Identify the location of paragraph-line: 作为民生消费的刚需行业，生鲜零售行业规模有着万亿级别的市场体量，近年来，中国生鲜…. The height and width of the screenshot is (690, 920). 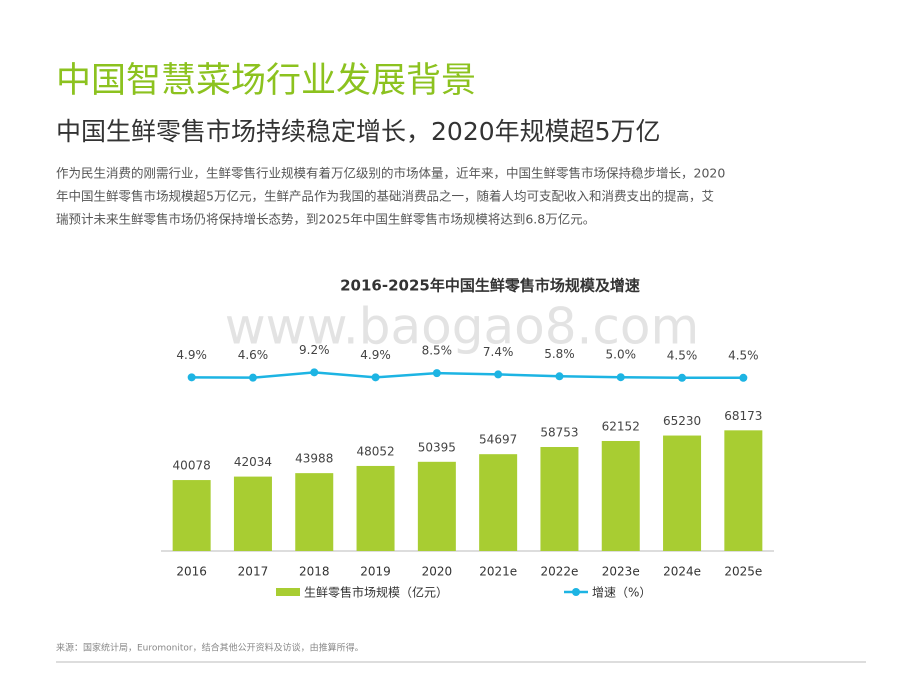
(390, 173).